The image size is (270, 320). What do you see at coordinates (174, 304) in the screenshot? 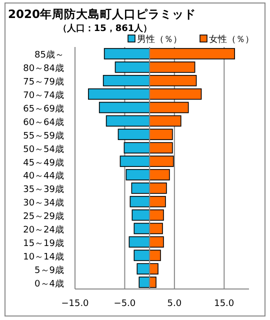
I see `x-tick-label: 5.0` at bounding box center [174, 304].